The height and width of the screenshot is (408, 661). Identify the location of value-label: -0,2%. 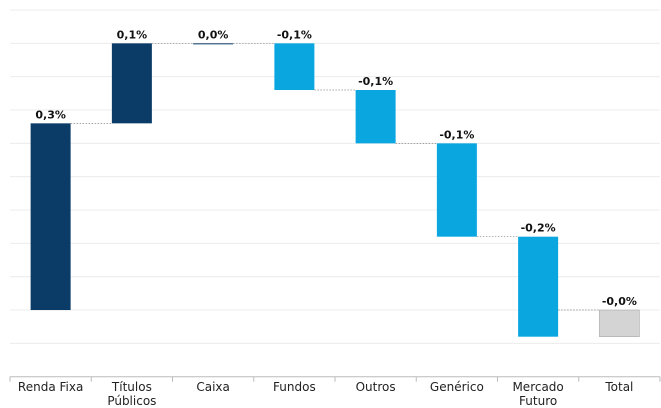
(538, 228).